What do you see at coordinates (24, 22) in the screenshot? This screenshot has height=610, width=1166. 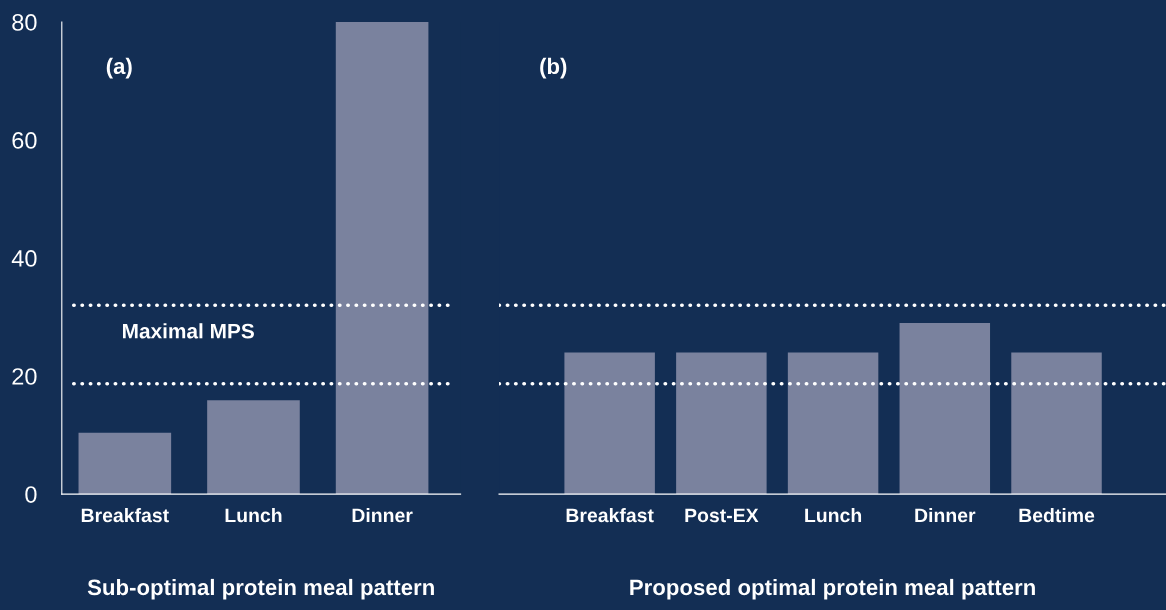 I see `y-tick-label: 80` at bounding box center [24, 22].